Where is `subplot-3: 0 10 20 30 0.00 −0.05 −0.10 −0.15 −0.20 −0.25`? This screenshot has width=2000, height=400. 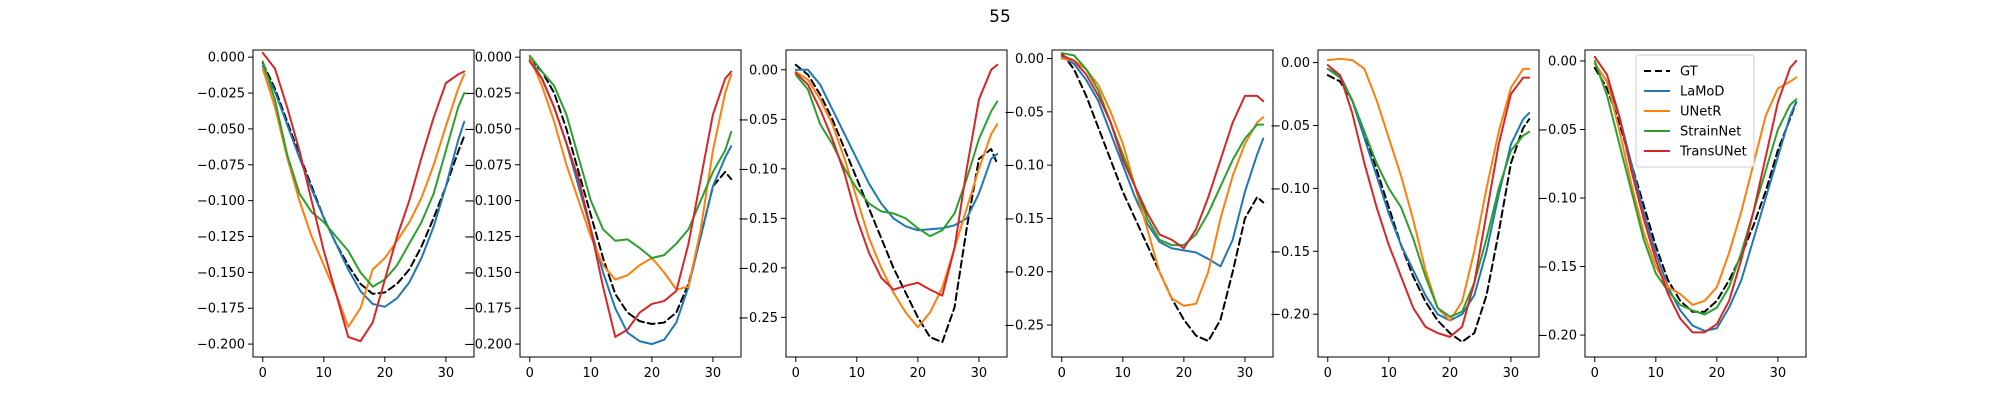 subplot-3: 0 10 20 30 0.00 −0.05 −0.10 −0.15 −0.20 −0.25 is located at coordinates (873, 215).